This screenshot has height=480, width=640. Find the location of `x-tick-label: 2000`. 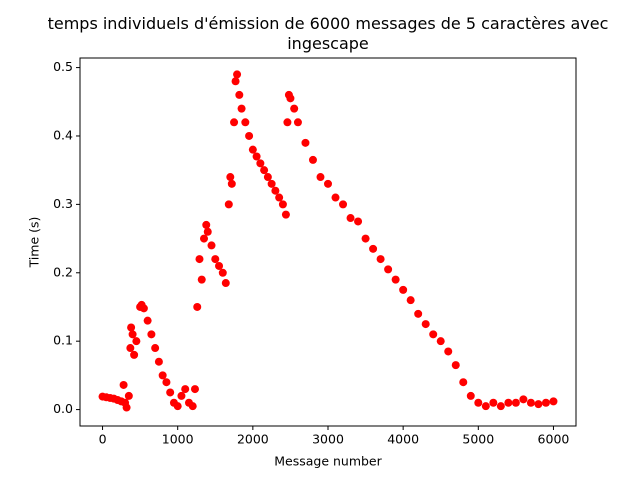

x-tick-label: 2000 is located at coordinates (253, 439).